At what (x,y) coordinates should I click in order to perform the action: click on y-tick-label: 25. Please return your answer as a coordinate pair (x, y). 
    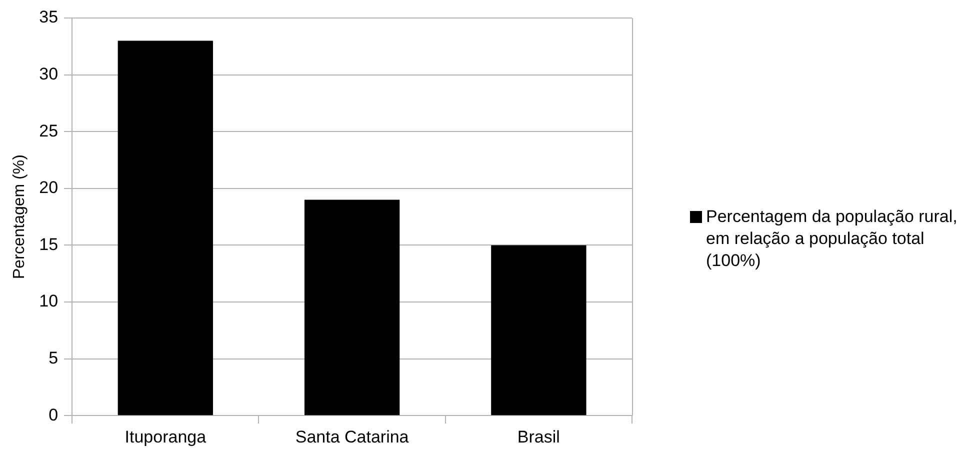
    Looking at the image, I should click on (48, 130).